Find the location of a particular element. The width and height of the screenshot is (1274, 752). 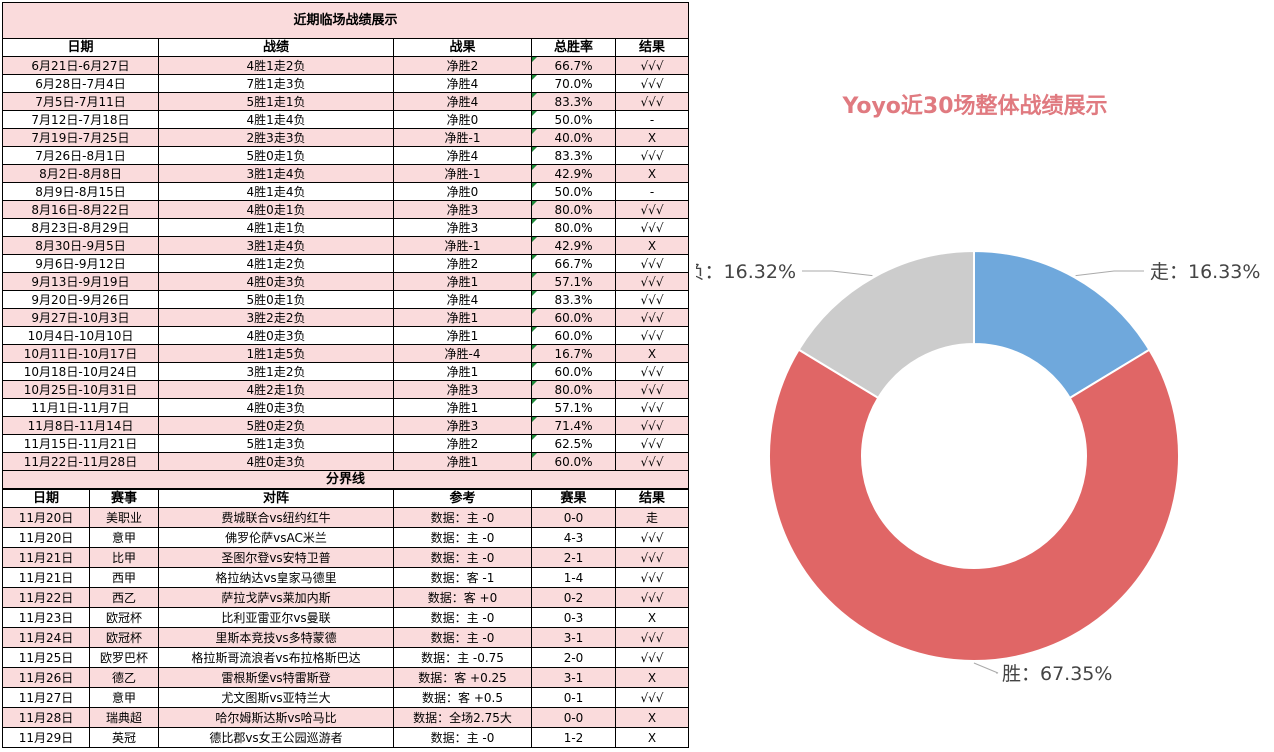

table-cell: 70.0% is located at coordinates (573, 83).